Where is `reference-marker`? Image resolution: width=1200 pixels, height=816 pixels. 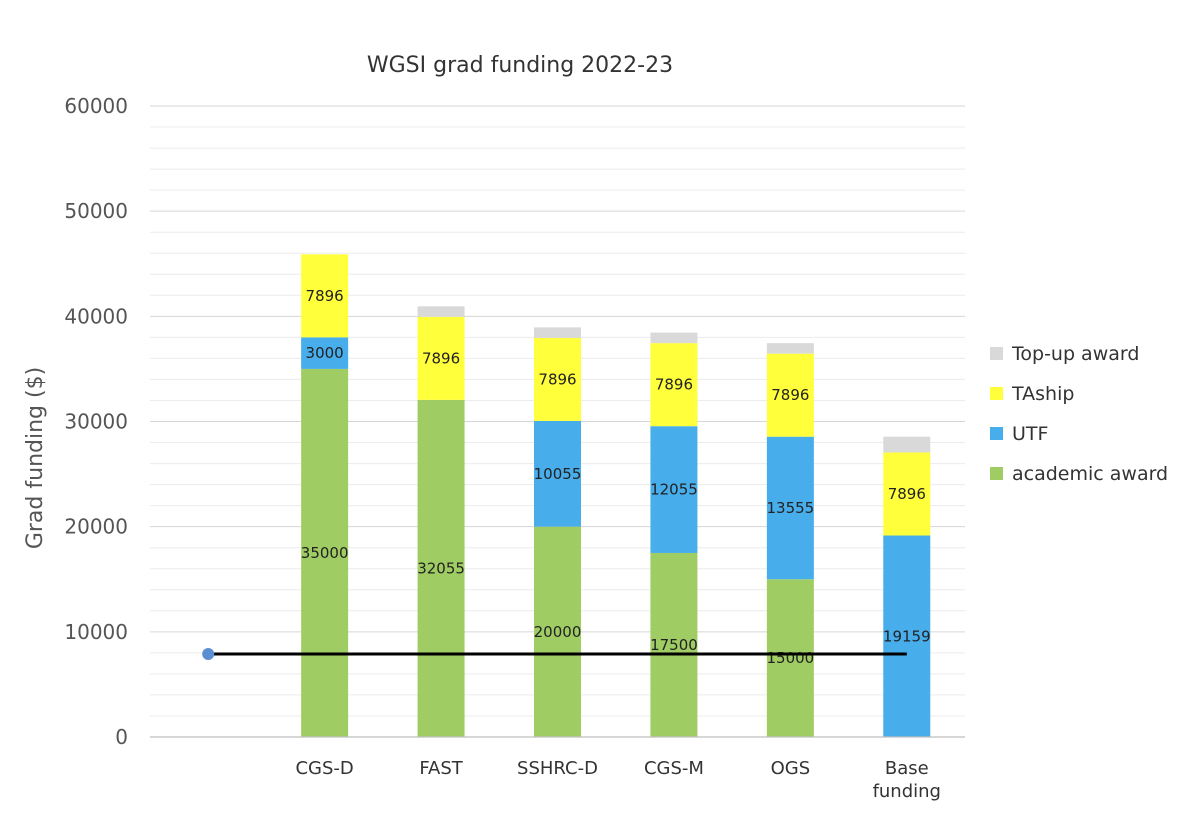 reference-marker is located at coordinates (208, 653).